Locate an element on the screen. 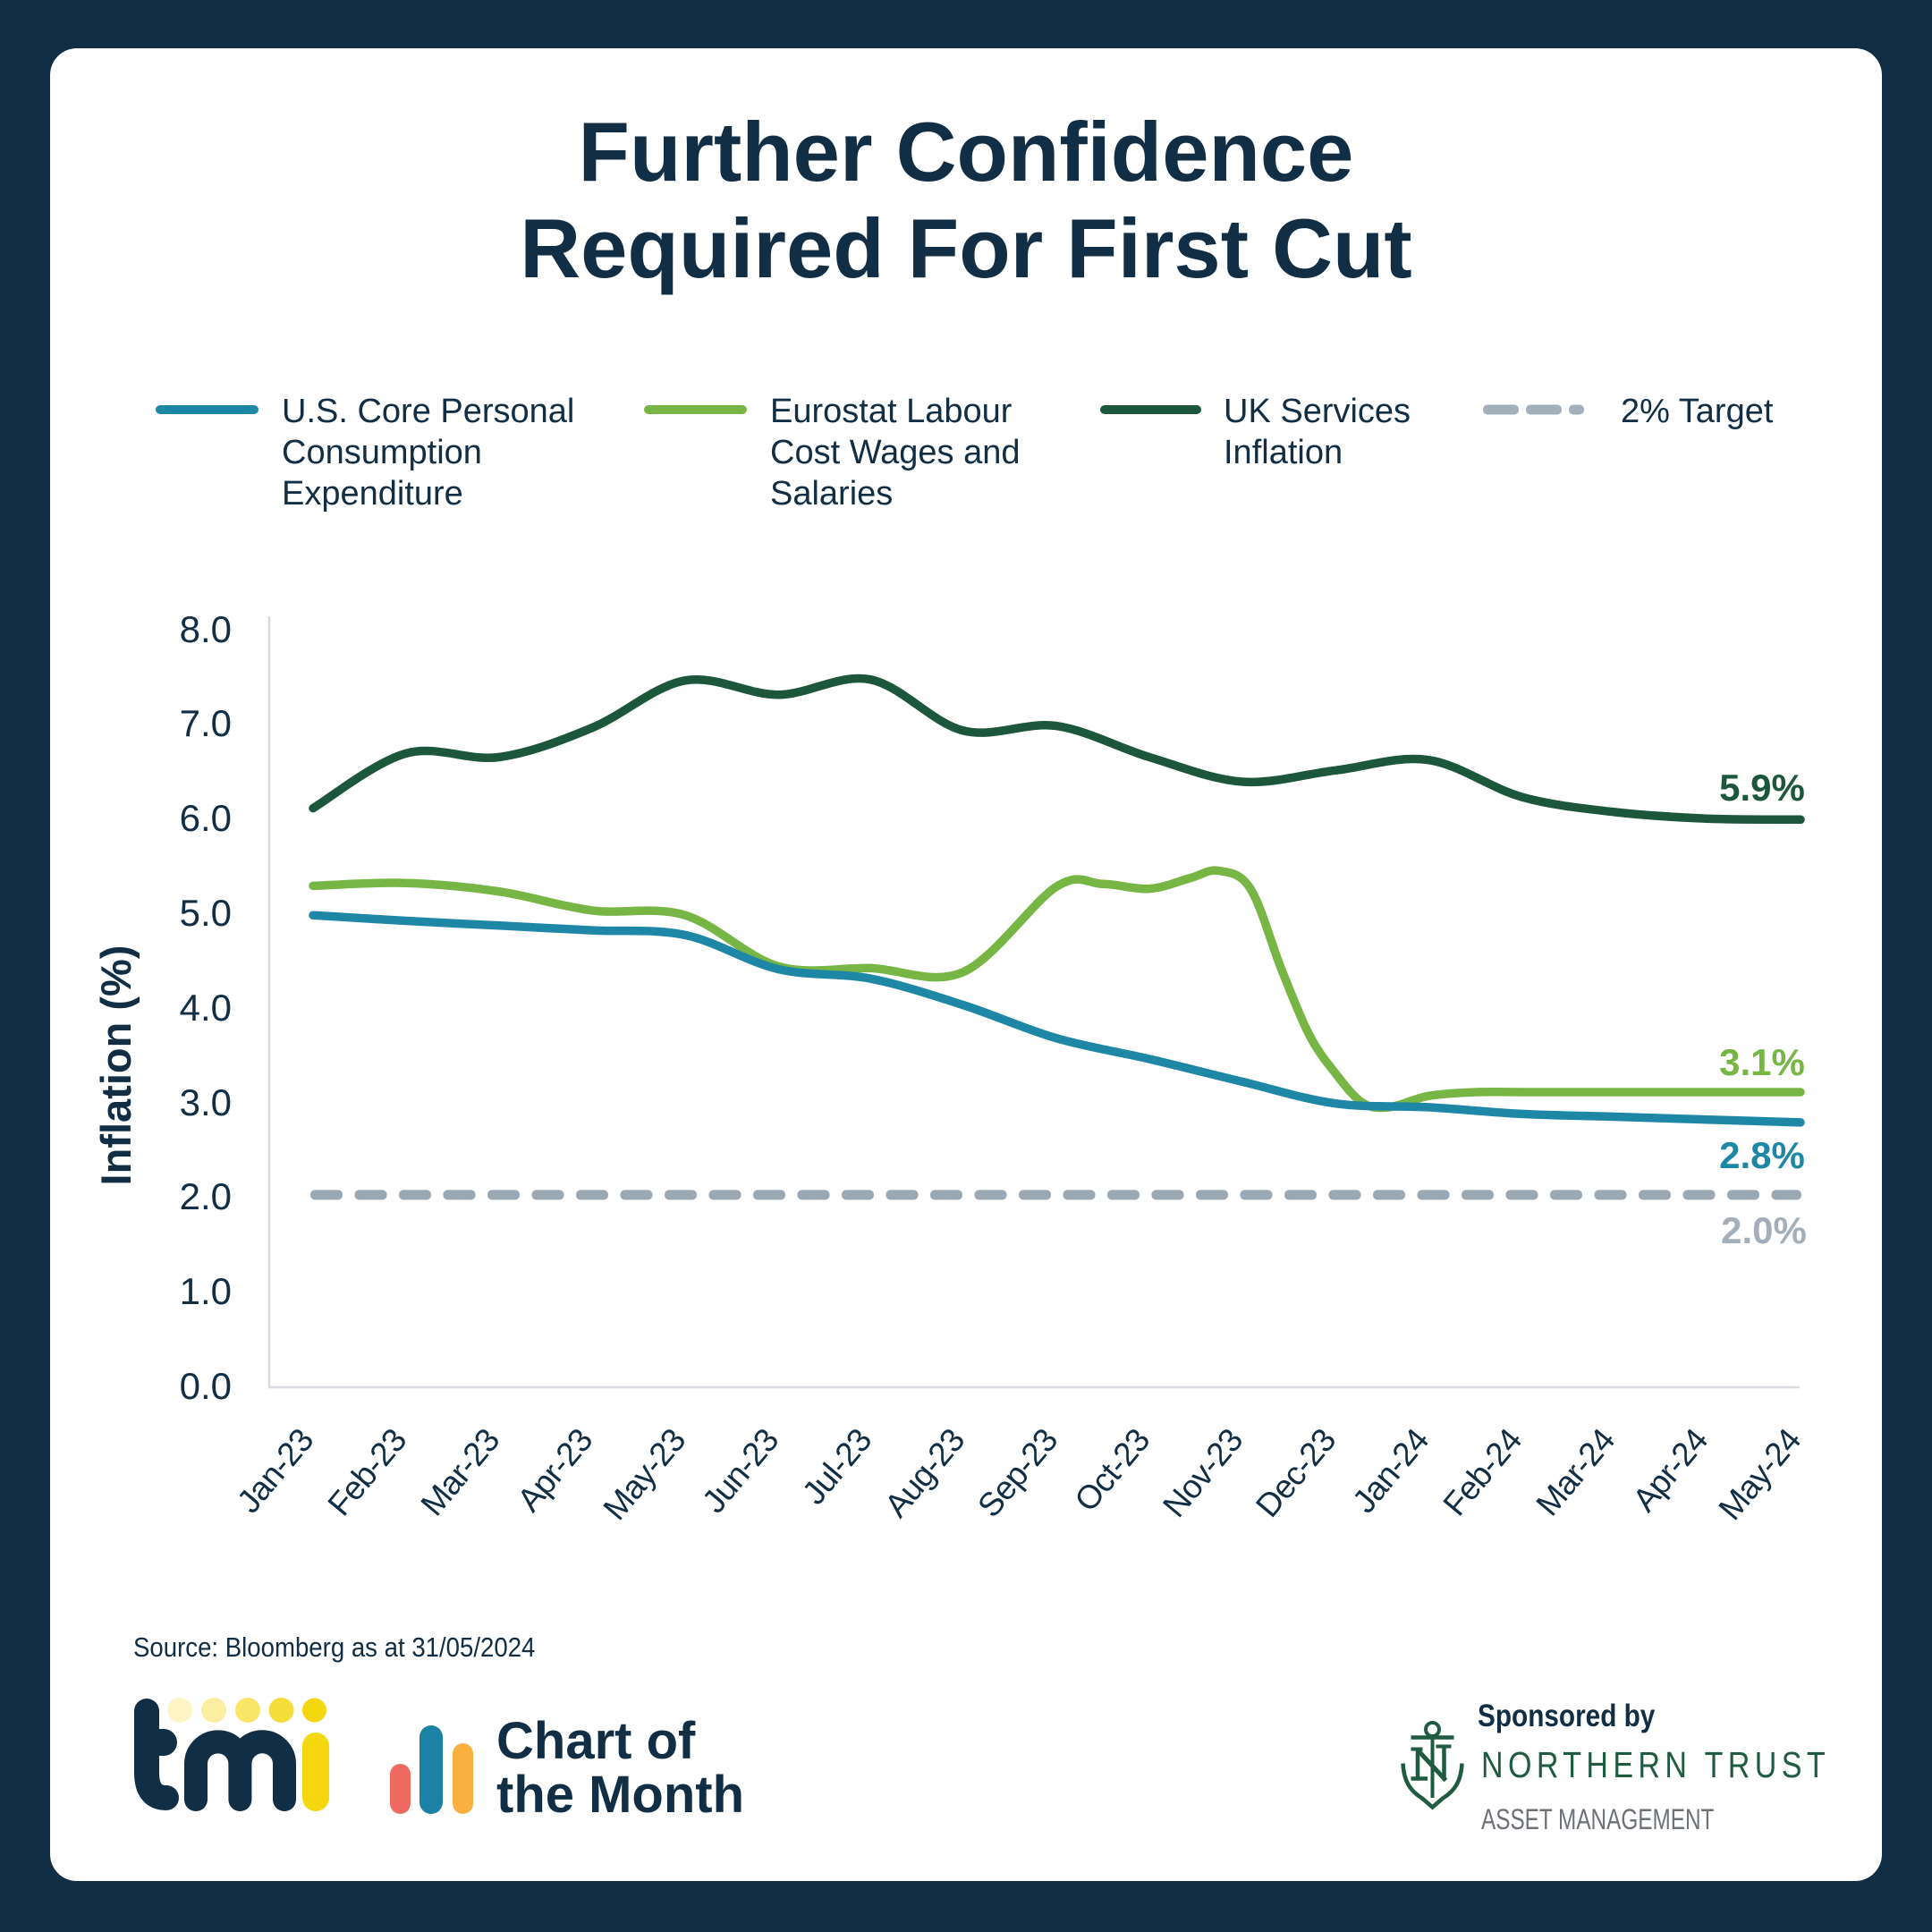 The height and width of the screenshot is (1932, 1932). svg-text: May-24 is located at coordinates (1760, 1474).